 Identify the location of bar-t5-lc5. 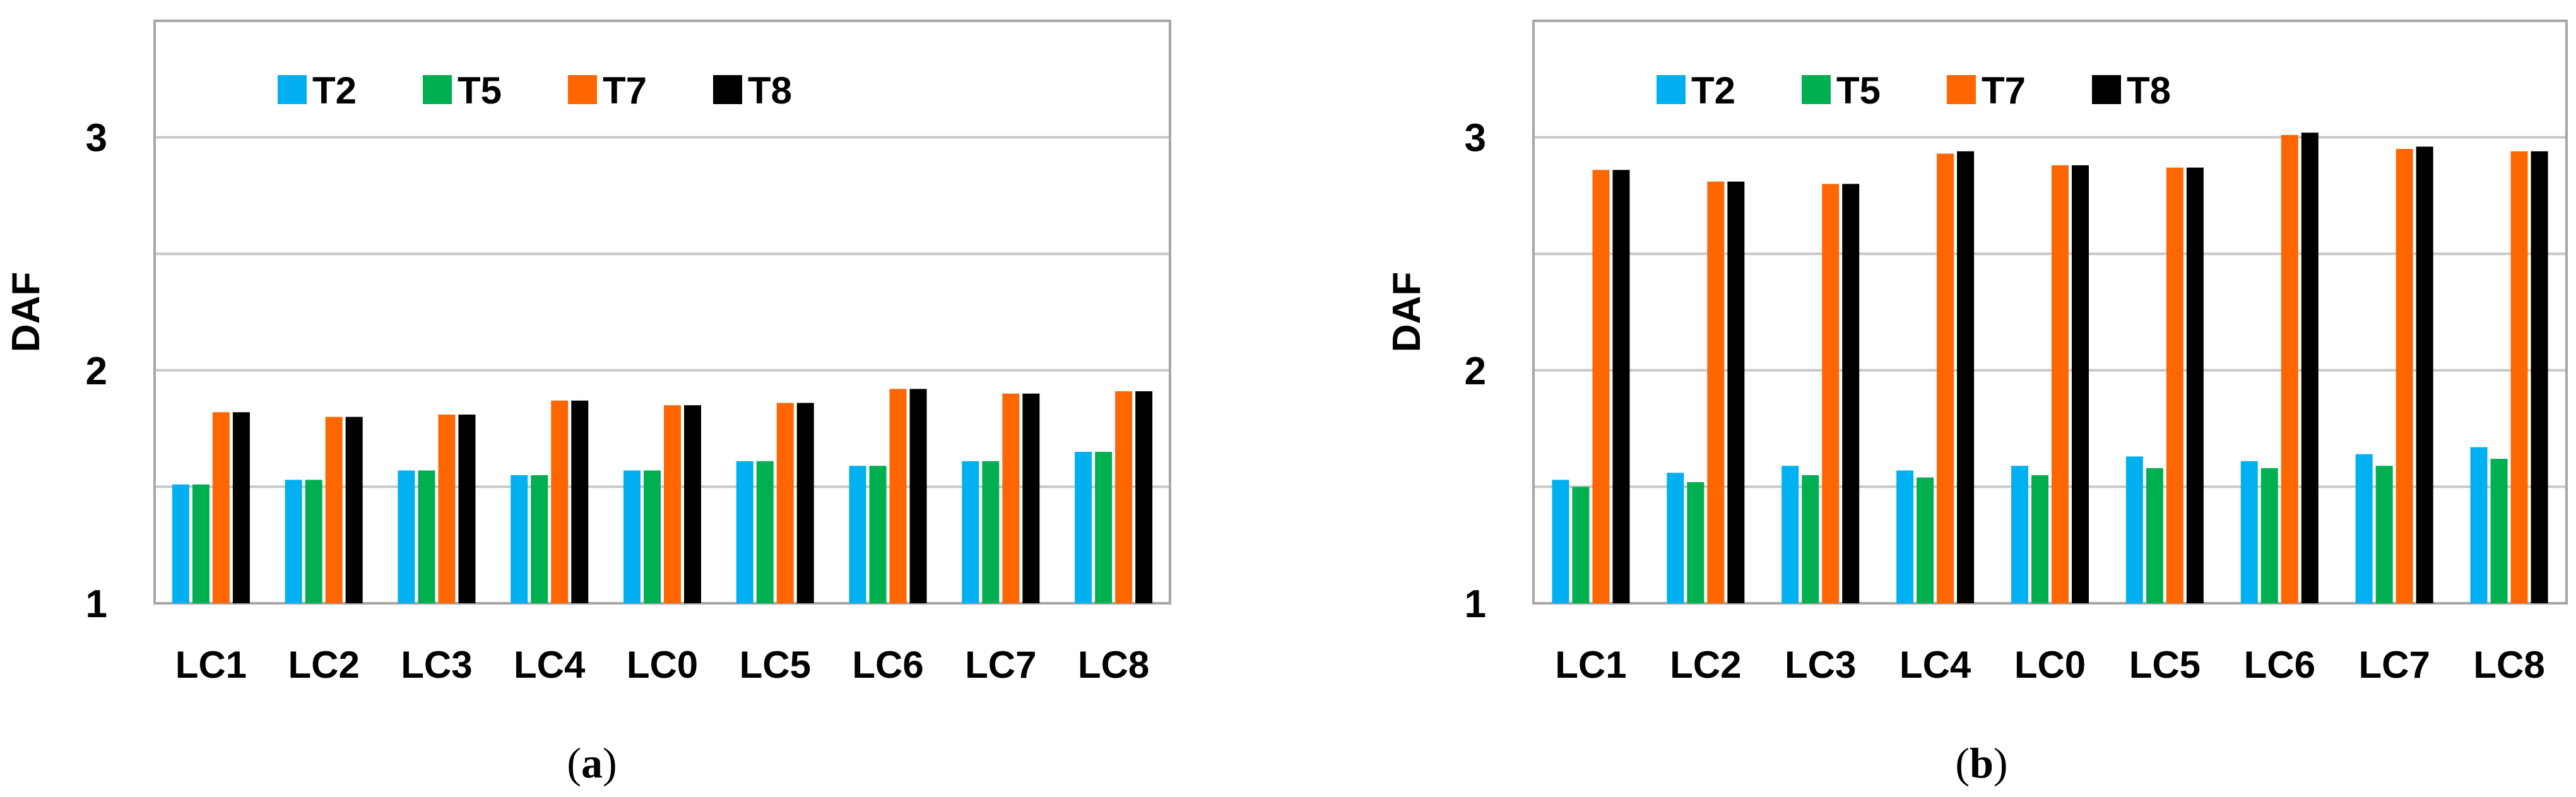
(2154, 535).